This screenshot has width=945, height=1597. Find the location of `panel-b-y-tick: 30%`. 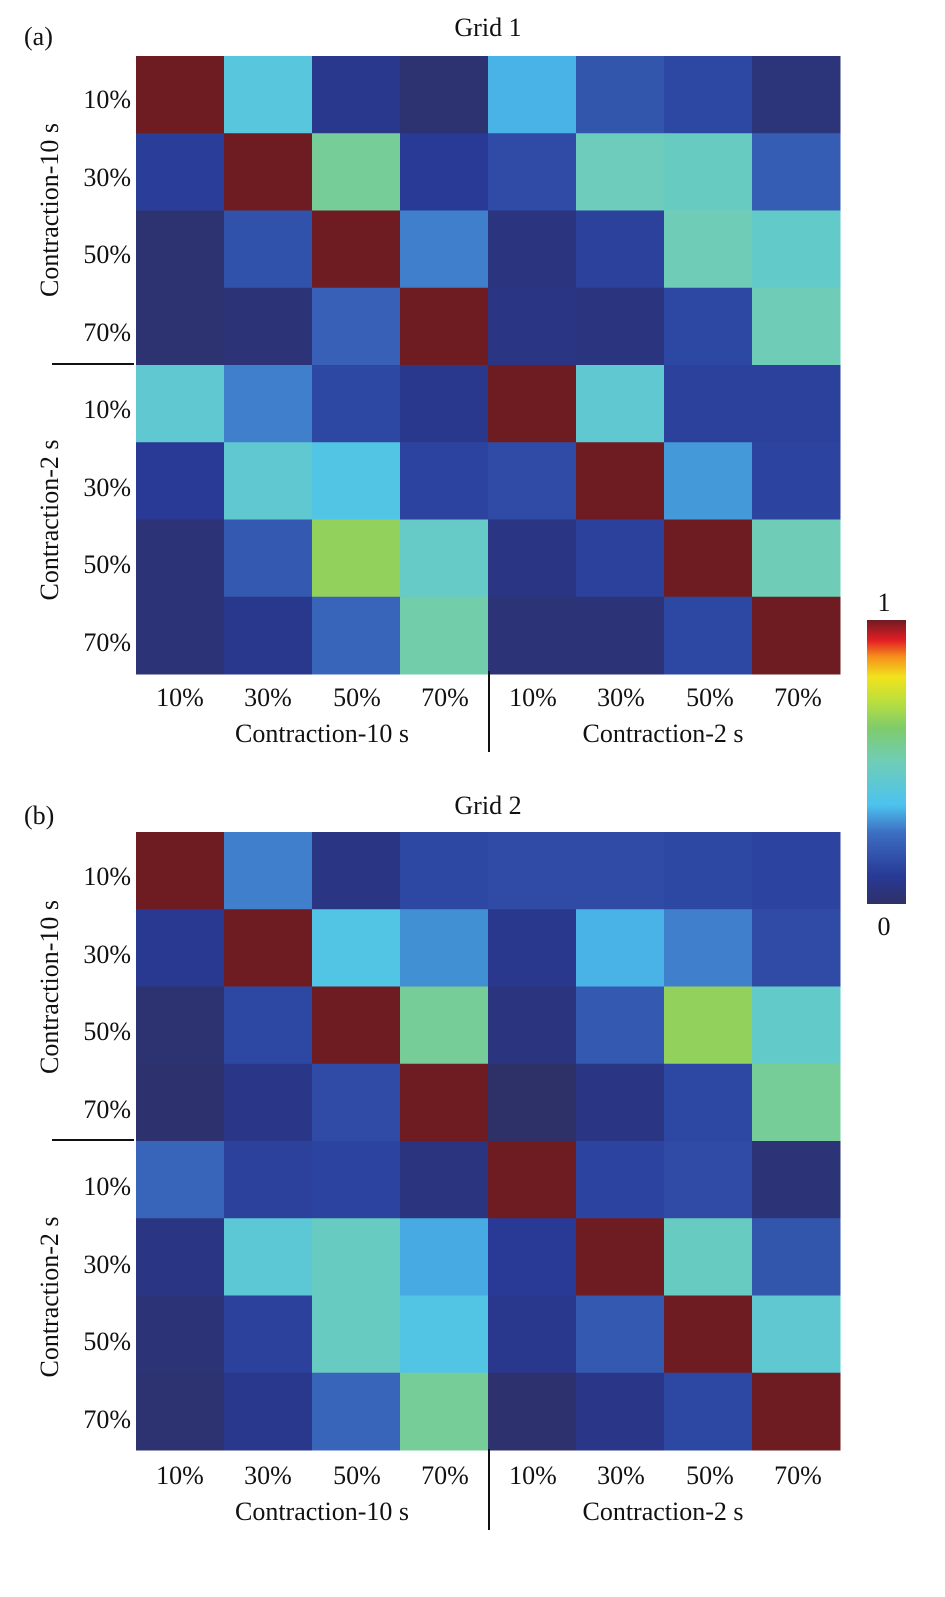

panel-b-y-tick: 30% is located at coordinates (107, 1264).